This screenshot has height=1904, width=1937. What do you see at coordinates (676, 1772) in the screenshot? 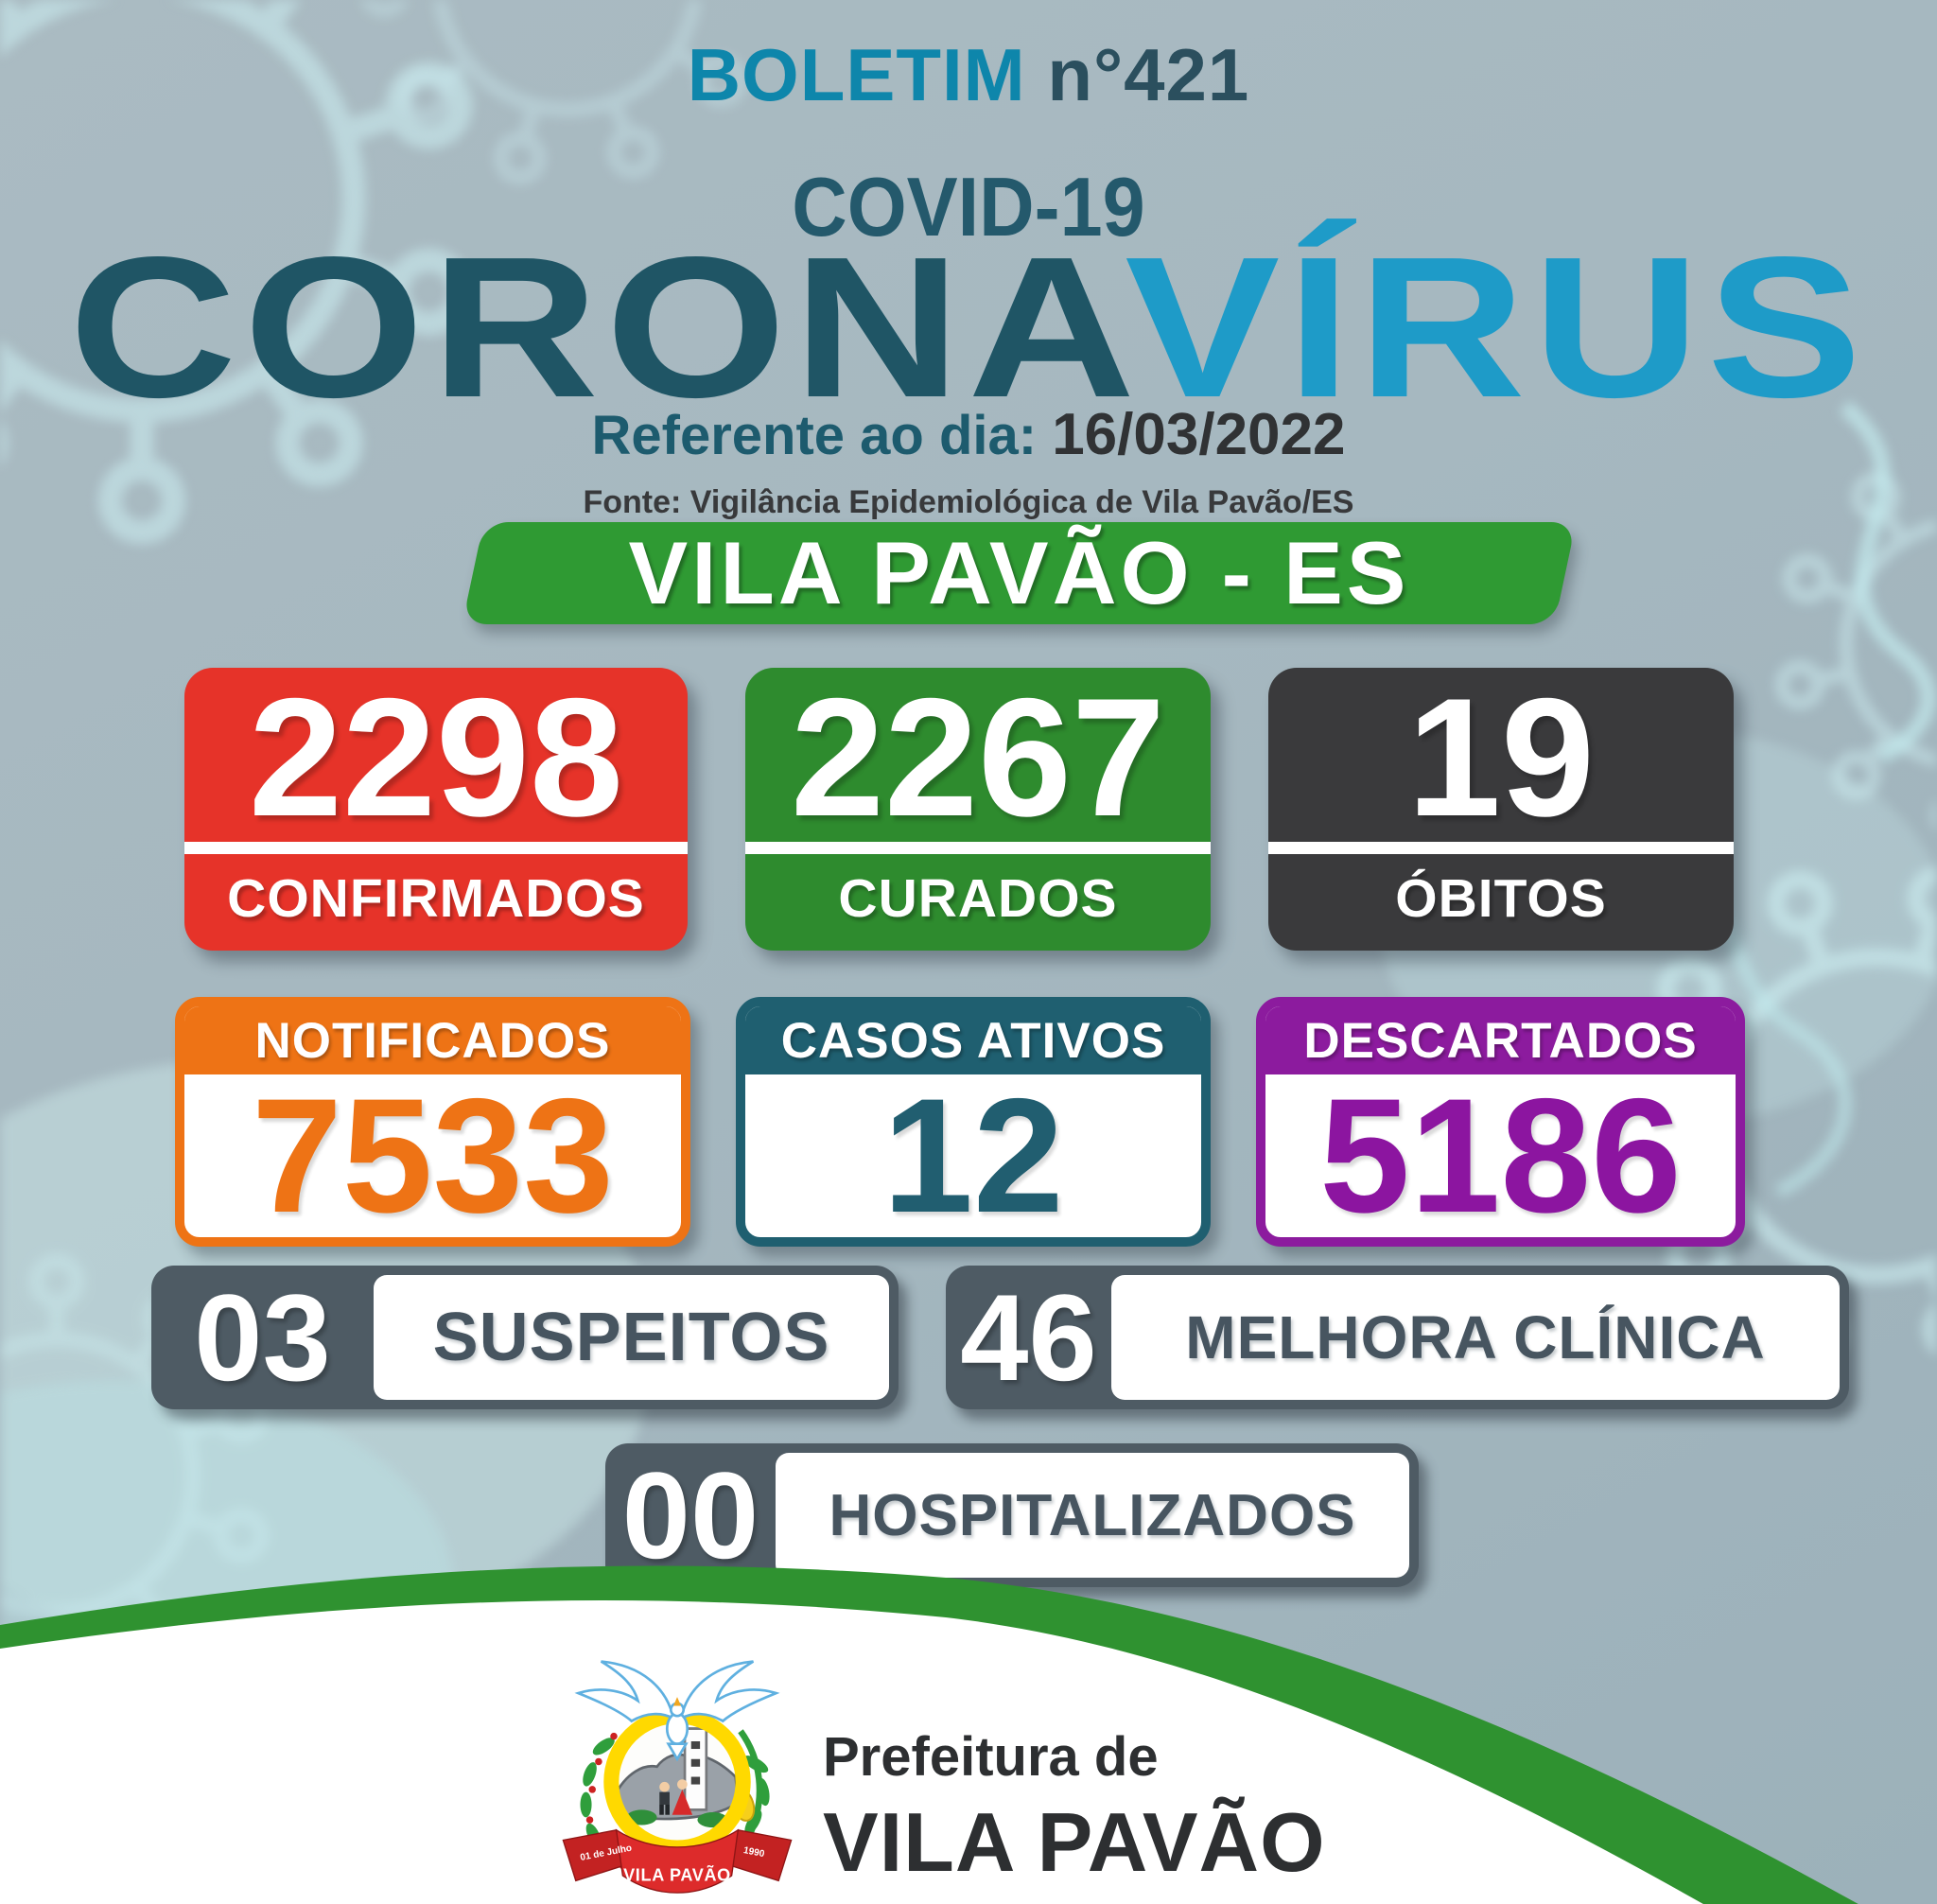
I see `seal-scene` at bounding box center [676, 1772].